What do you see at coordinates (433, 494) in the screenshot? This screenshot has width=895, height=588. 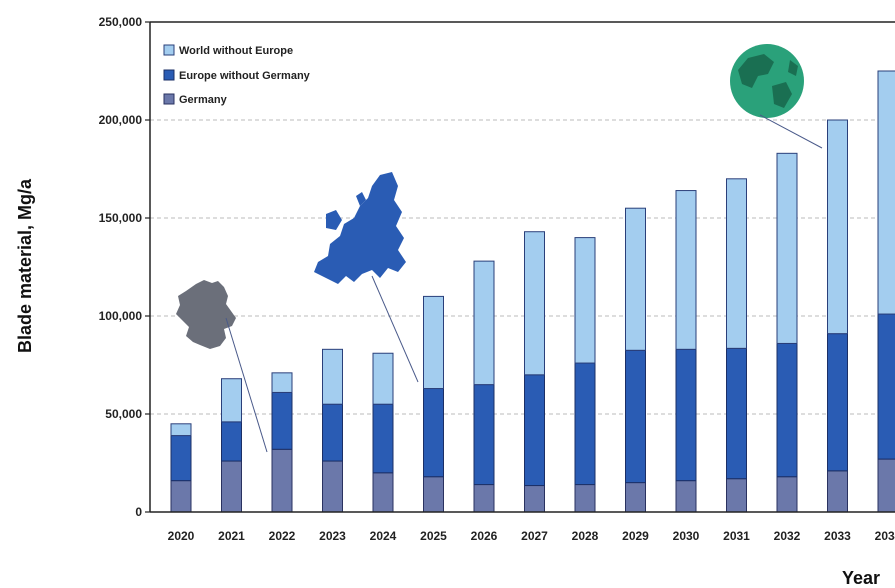 I see `bar-segment-germany-2025` at bounding box center [433, 494].